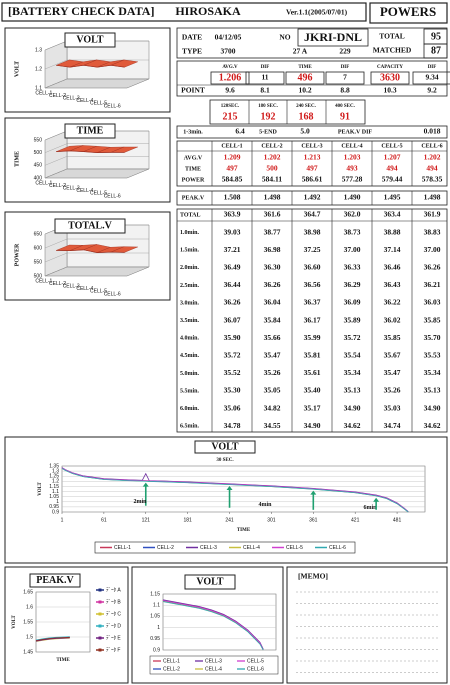  I want to click on text-label: 35.53, so click(432, 355).